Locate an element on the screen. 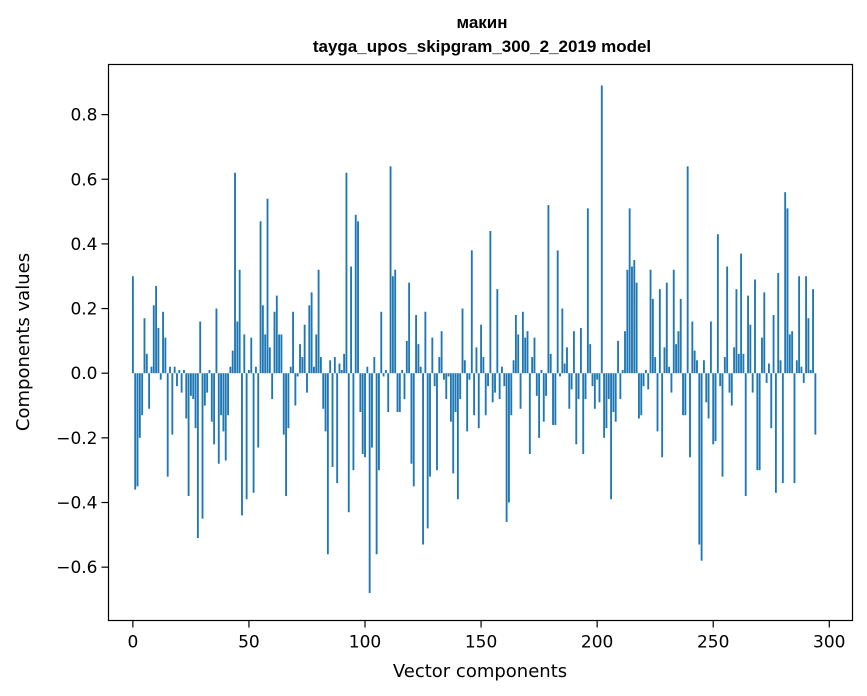  y-axis-label: Components values is located at coordinates (23, 342).